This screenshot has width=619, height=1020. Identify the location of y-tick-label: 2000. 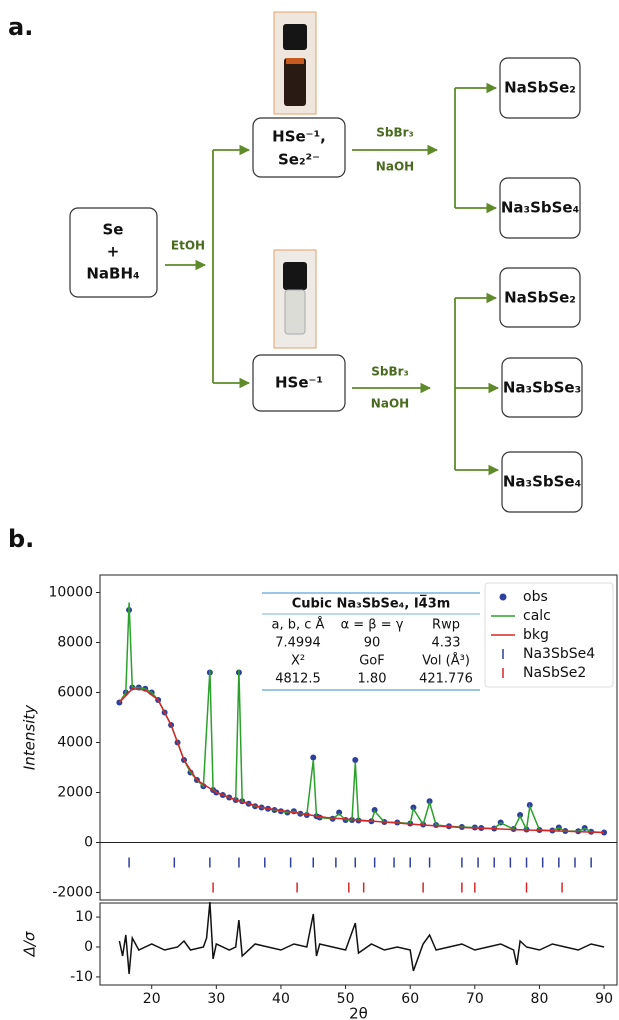
(75, 793).